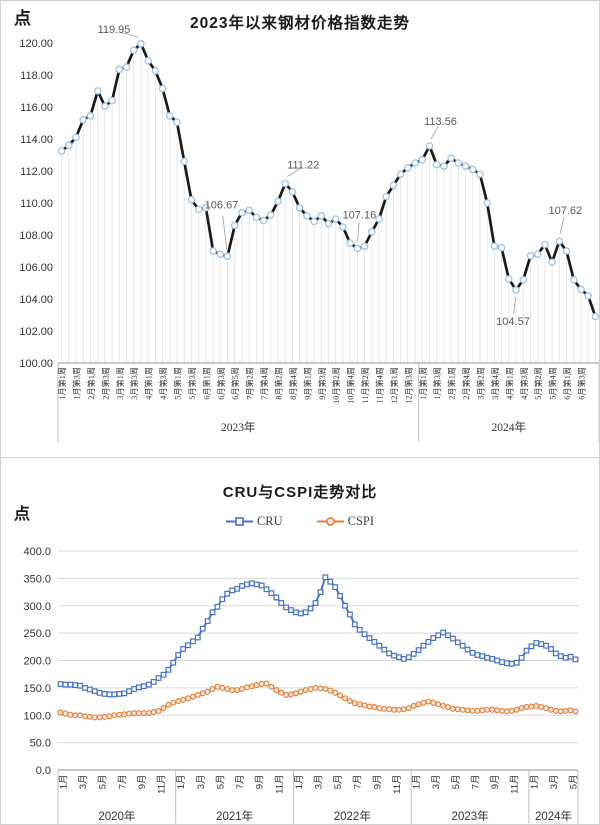  I want to click on x-axis-tick-label: 5月第1周, so click(178, 383).